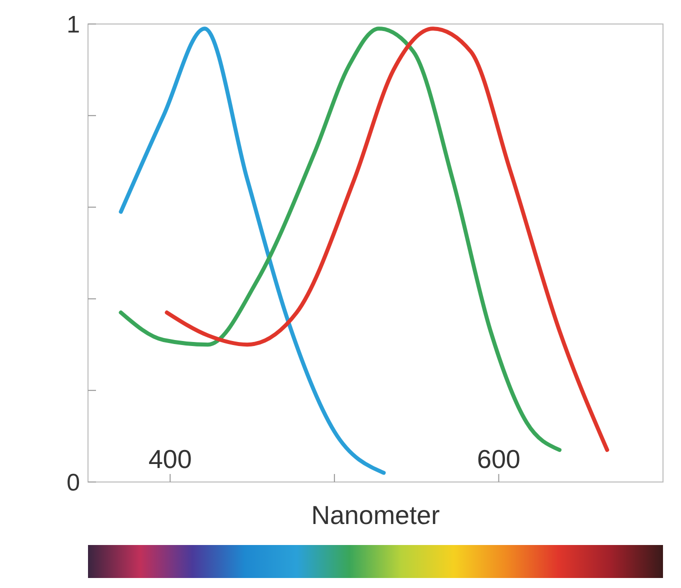 Image resolution: width=681 pixels, height=588 pixels. Describe the element at coordinates (170, 459) in the screenshot. I see `x-tick-label: 400` at that location.